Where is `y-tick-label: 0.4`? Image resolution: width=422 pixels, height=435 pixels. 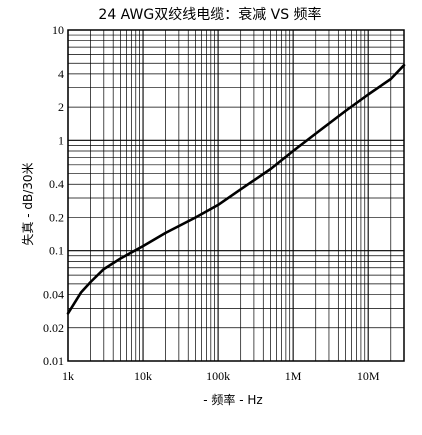
y-tick-label: 0.4 is located at coordinates (56, 184).